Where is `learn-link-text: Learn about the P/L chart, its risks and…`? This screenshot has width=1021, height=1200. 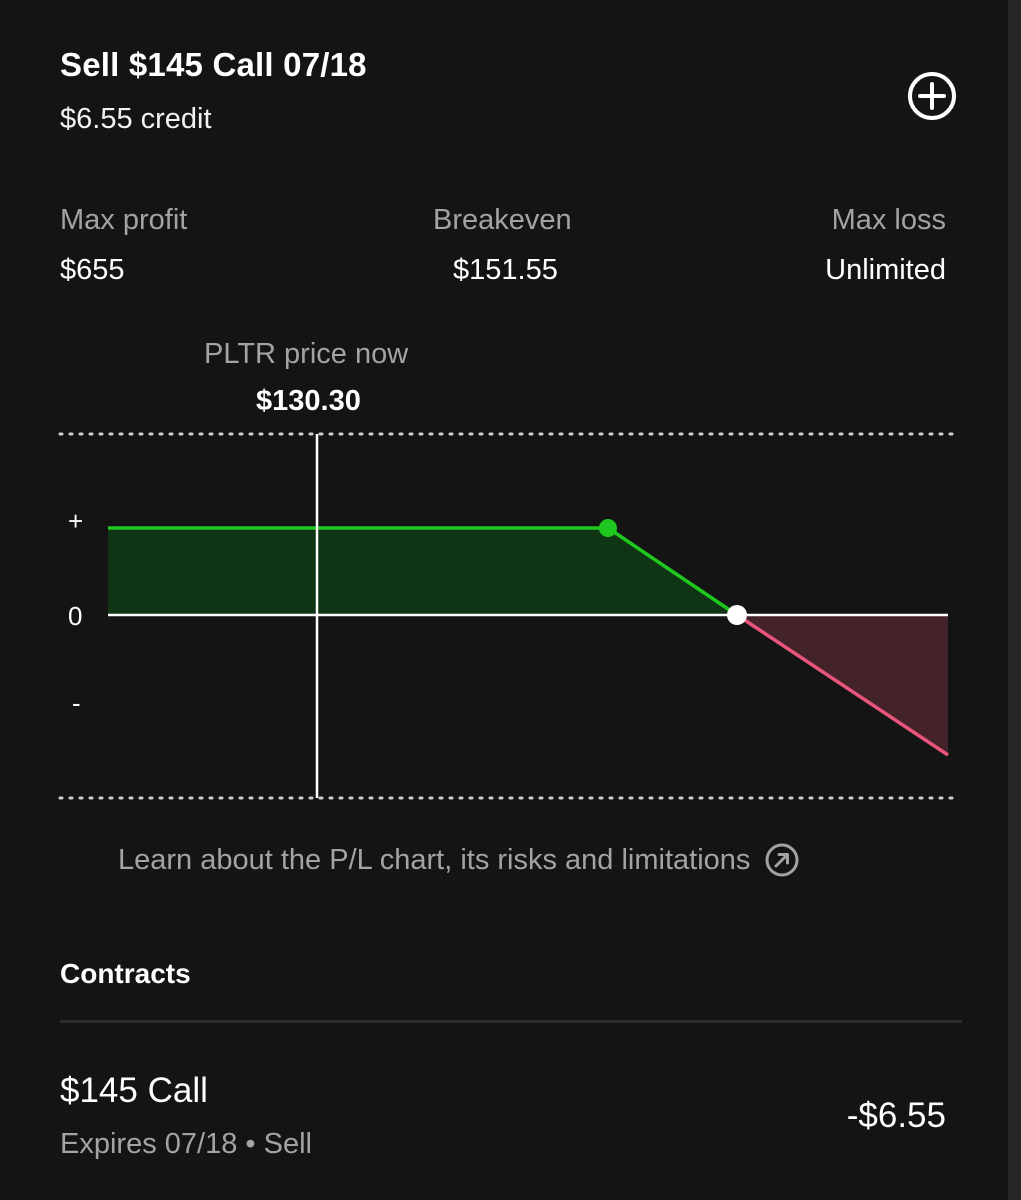
learn-link-text: Learn about the P/L chart, its risks and… is located at coordinates (434, 859).